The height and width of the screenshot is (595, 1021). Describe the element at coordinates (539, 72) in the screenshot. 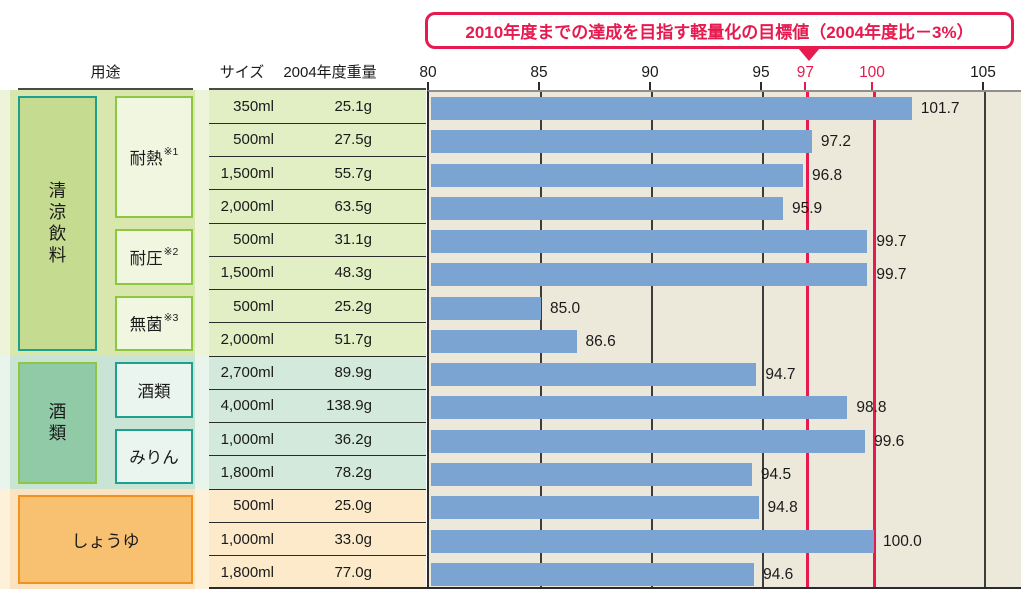

I see `axis-tick-label: 85` at that location.